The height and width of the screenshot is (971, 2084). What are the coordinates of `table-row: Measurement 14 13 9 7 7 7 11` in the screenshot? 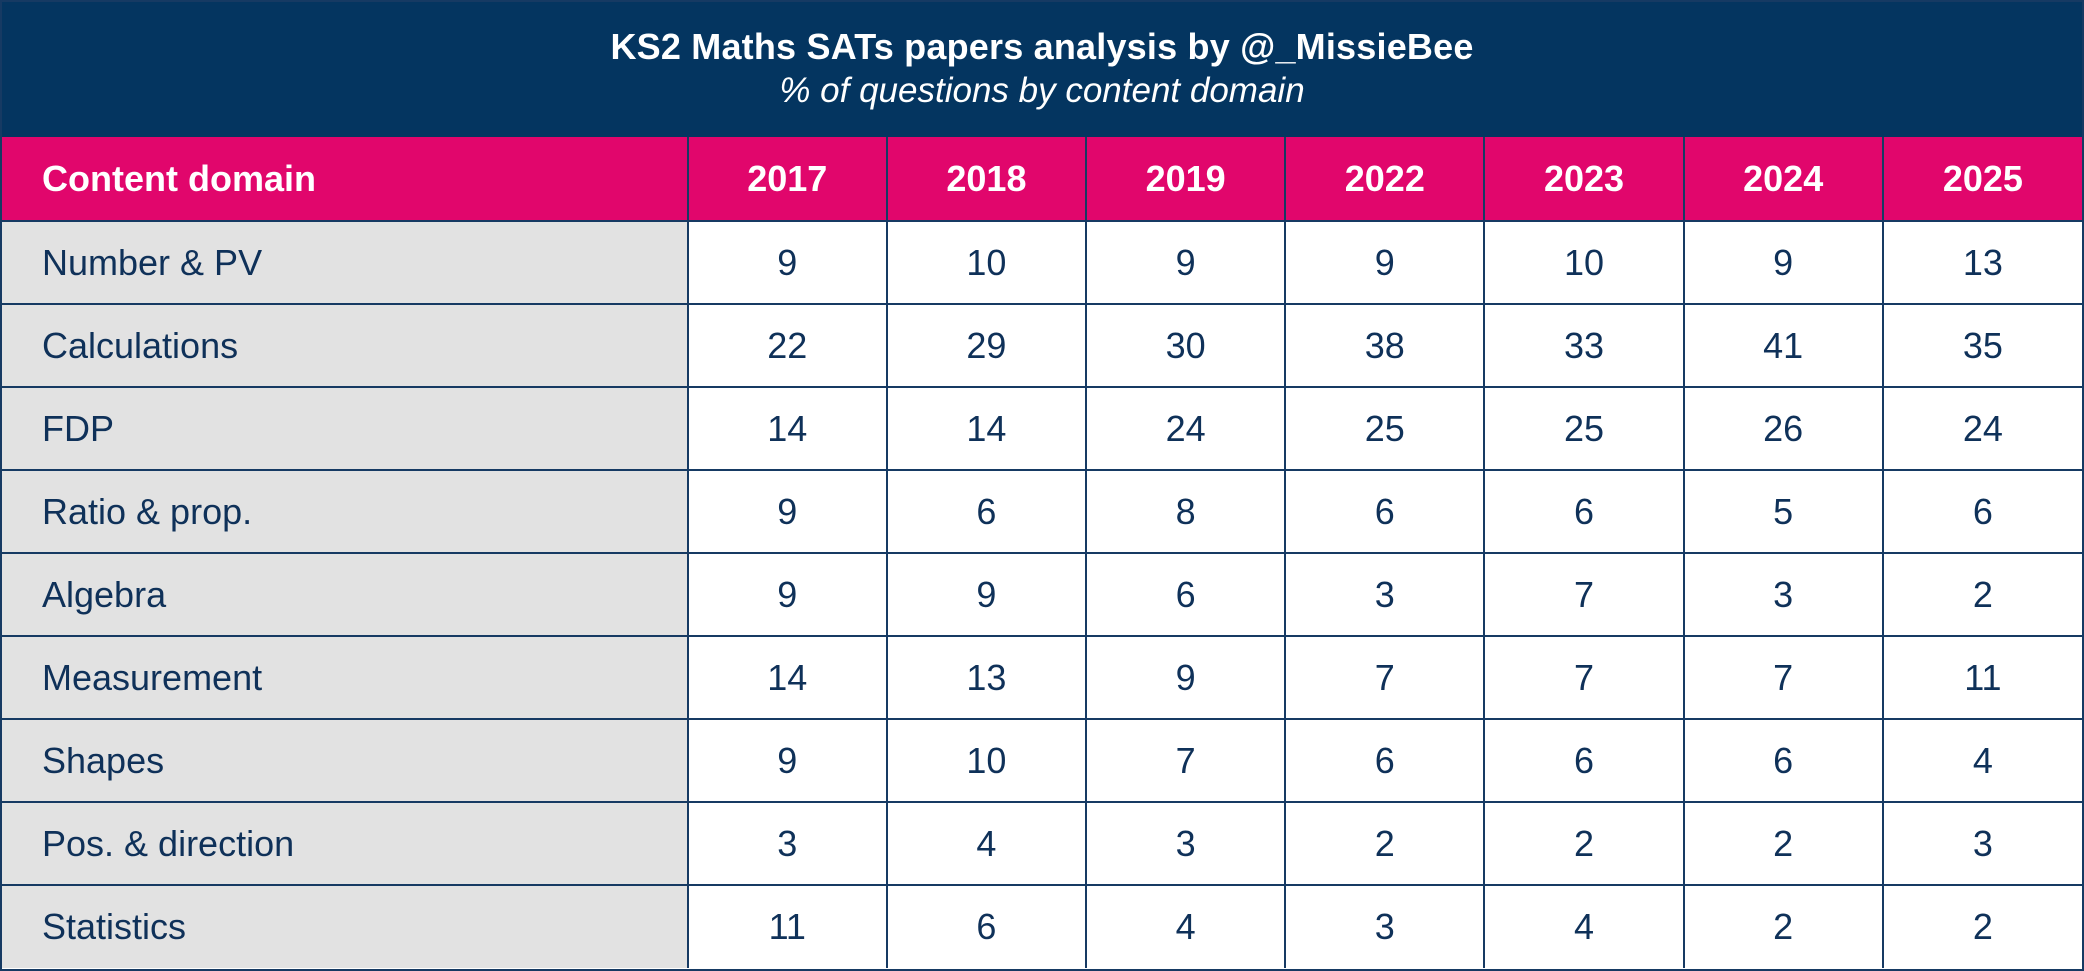 It's located at (1042, 678).